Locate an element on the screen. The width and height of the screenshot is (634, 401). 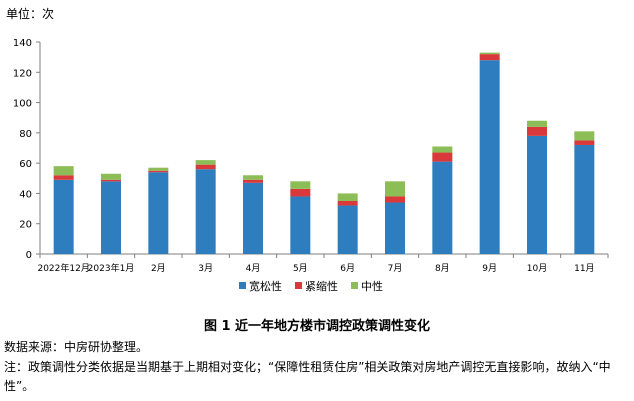
x-tick-label: 4月 is located at coordinates (253, 268).